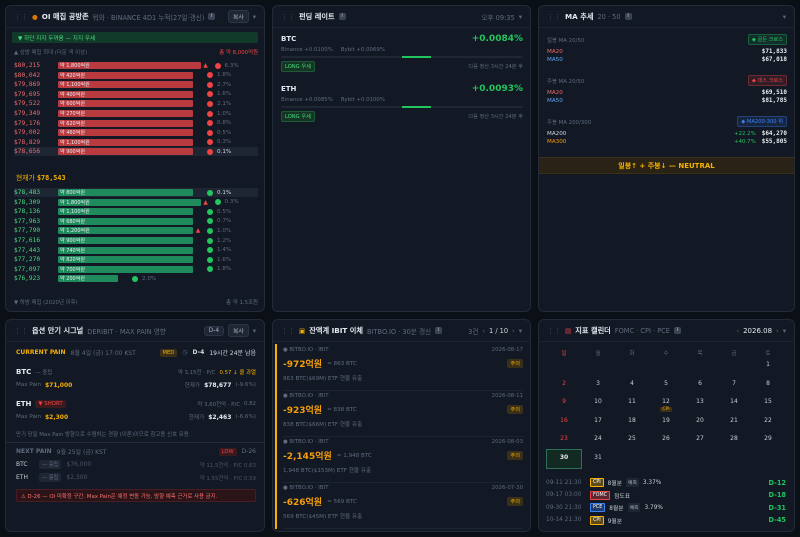 This screenshot has height=537, width=800. I want to click on calendar-day: 20, so click(700, 420).